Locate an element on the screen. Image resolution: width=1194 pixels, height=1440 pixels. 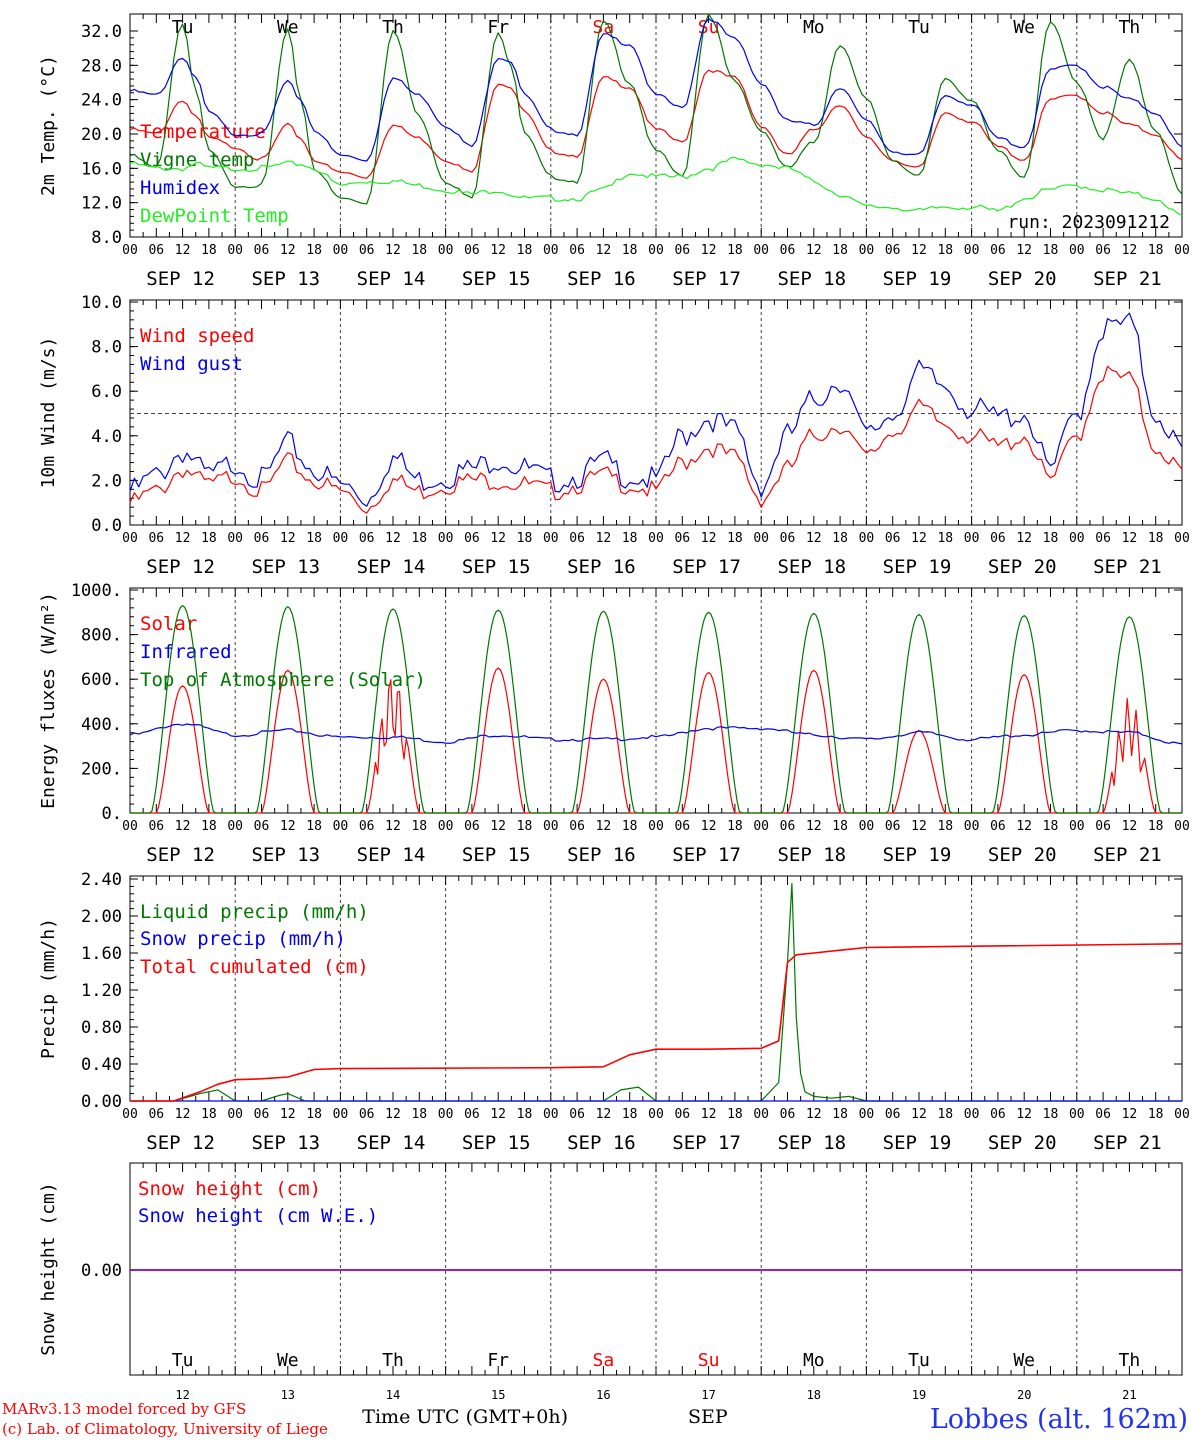
date-label: SEP 21 is located at coordinates (1127, 855).